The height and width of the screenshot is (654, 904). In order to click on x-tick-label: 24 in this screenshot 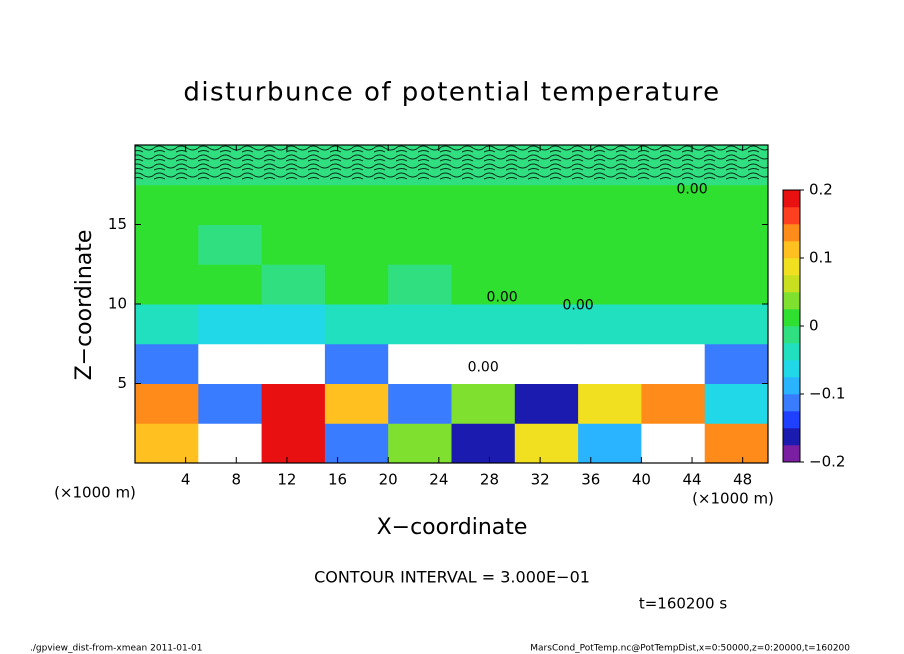, I will do `click(438, 480)`.